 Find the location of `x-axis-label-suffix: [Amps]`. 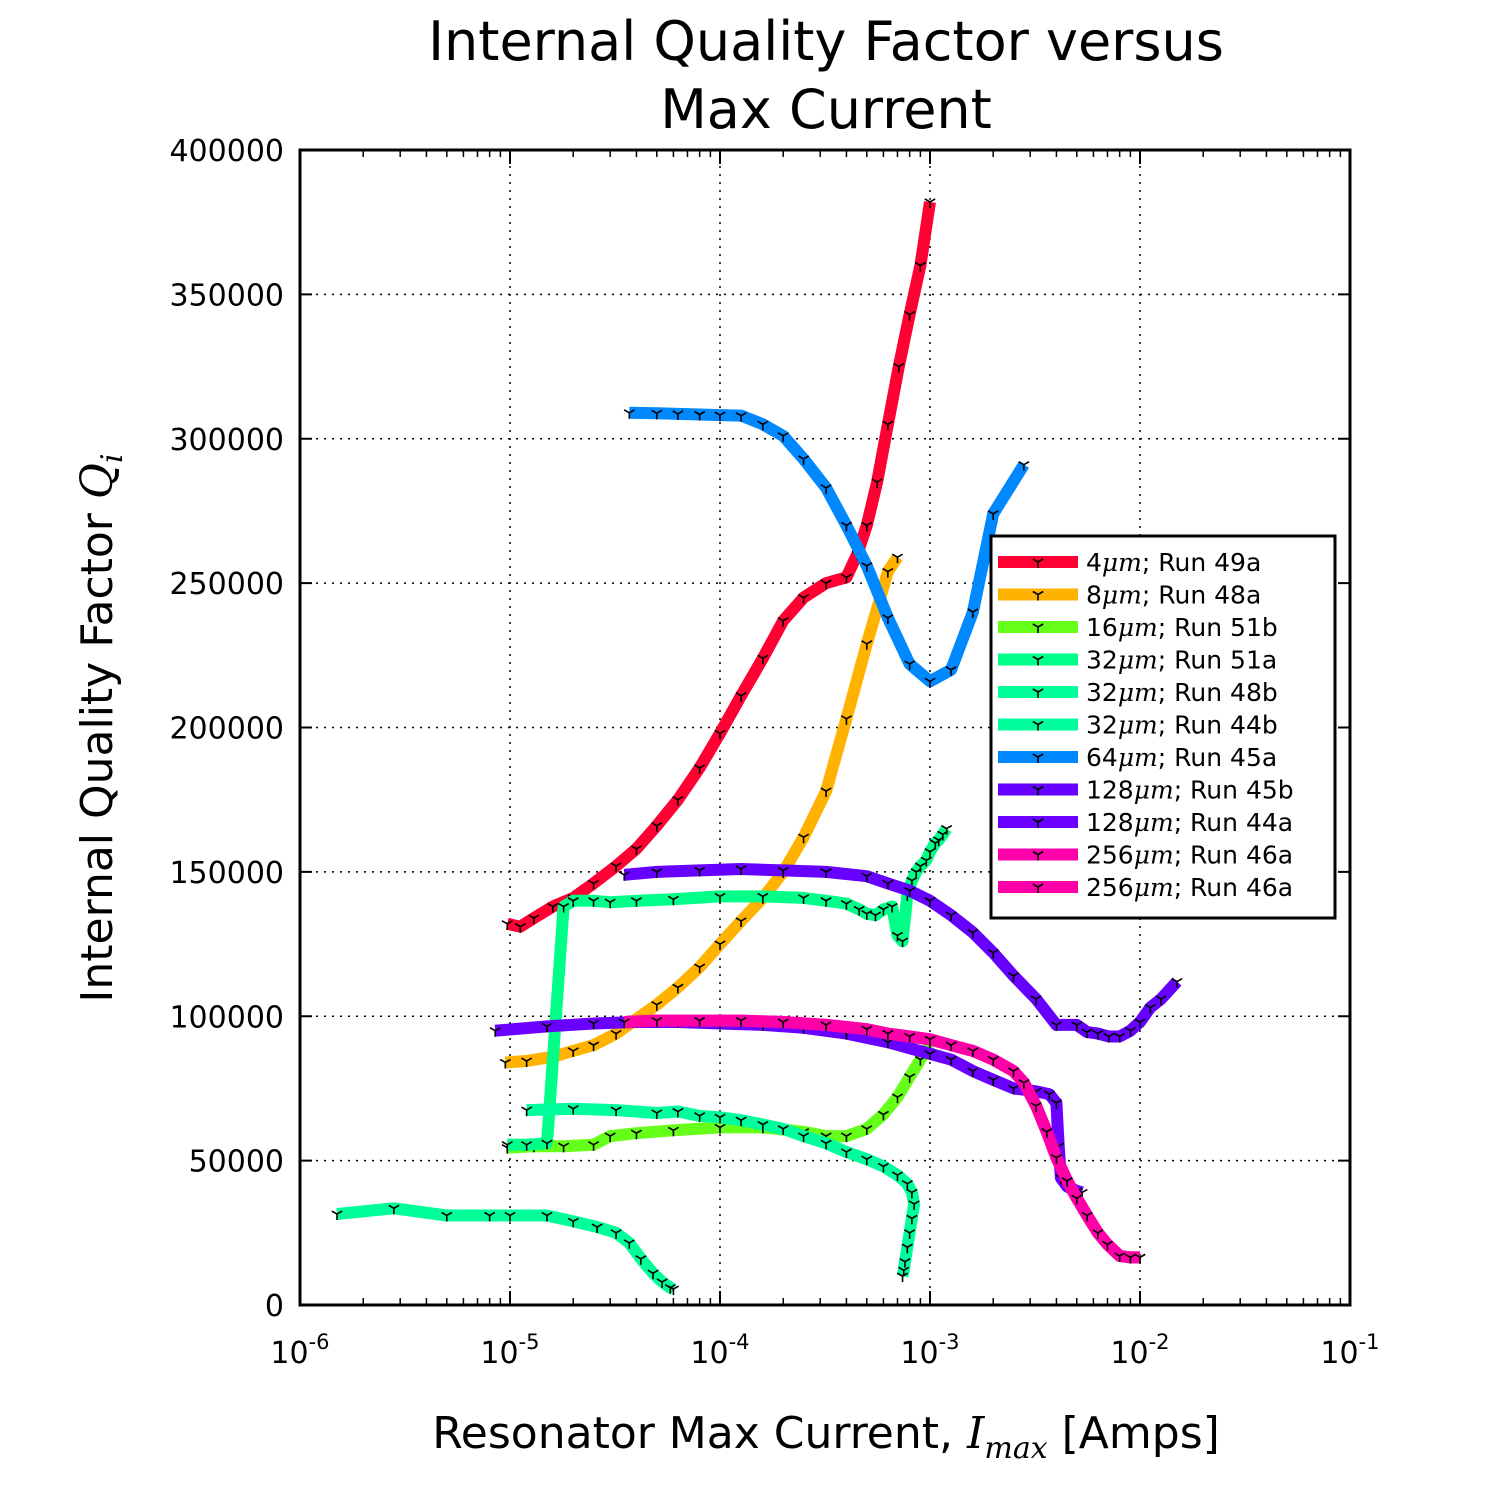

x-axis-label-suffix: [Amps] is located at coordinates (1134, 1433).